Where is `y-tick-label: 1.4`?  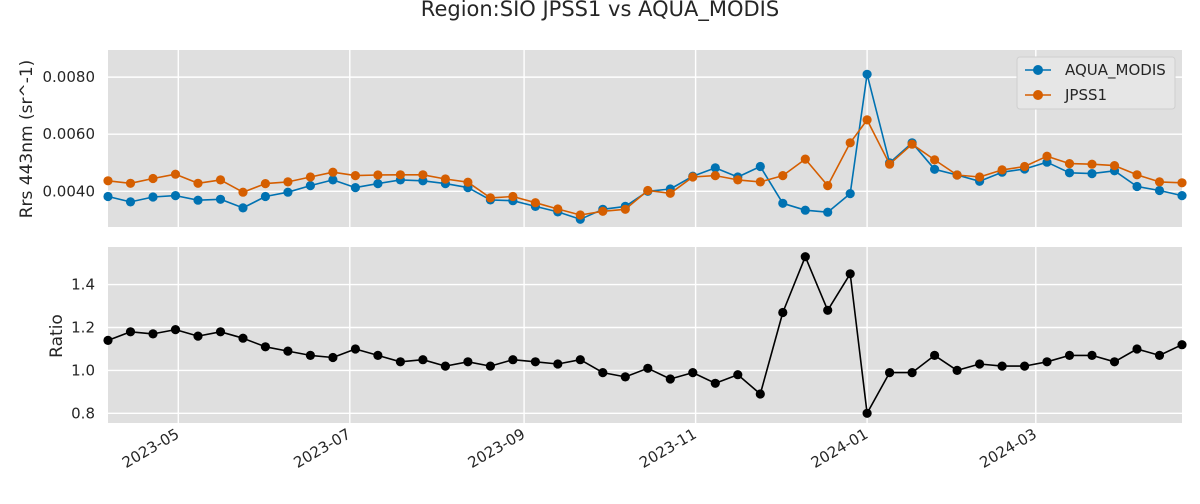
y-tick-label: 1.4 is located at coordinates (83, 285).